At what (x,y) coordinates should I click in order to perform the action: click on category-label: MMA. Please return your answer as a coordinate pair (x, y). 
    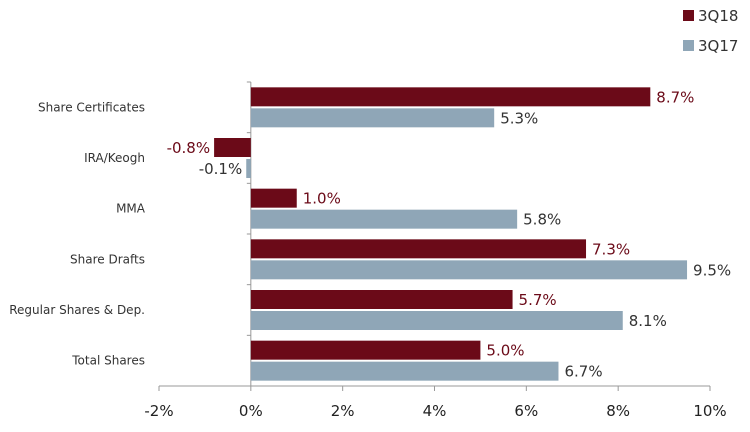
    Looking at the image, I should click on (131, 209).